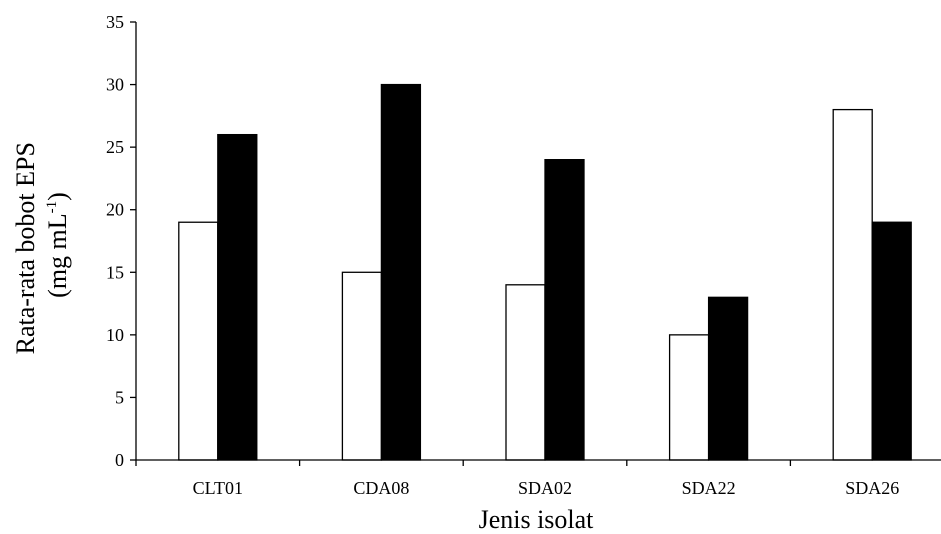 The height and width of the screenshot is (534, 941). Describe the element at coordinates (218, 488) in the screenshot. I see `x-tick-label: CLT01` at that location.